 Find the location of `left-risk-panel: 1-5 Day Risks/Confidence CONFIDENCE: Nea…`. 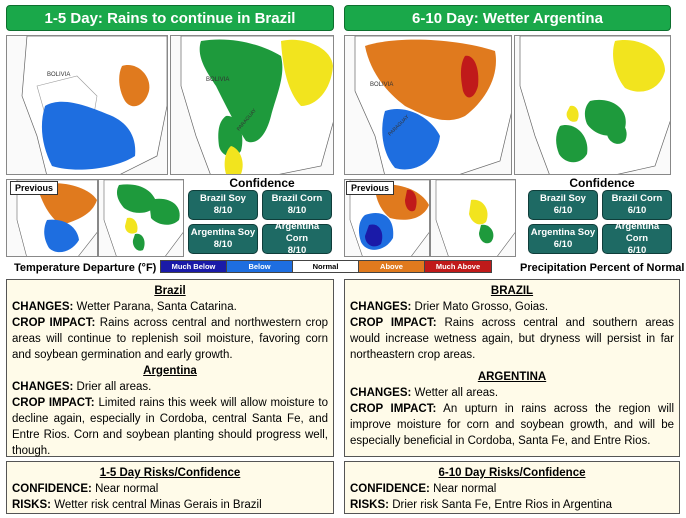

left-risk-panel: 1-5 Day Risks/Confidence CONFIDENCE: Nea… is located at coordinates (170, 487).